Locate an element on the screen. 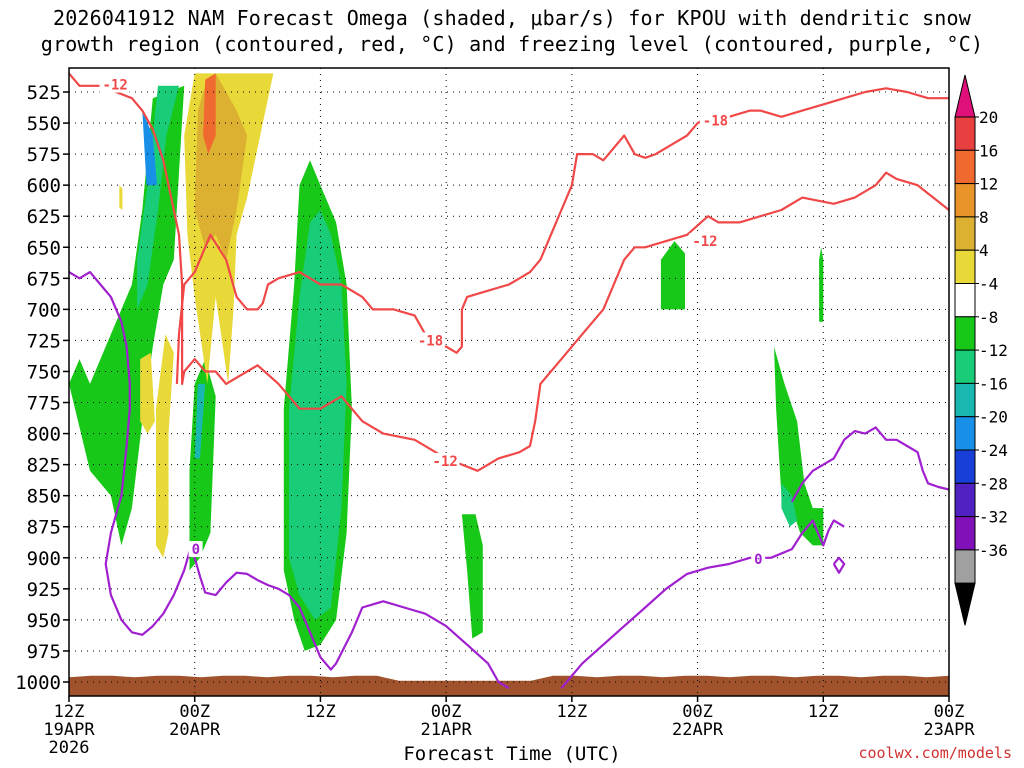 The height and width of the screenshot is (768, 1024). y-tick-label-625: 625 is located at coordinates (44, 217).